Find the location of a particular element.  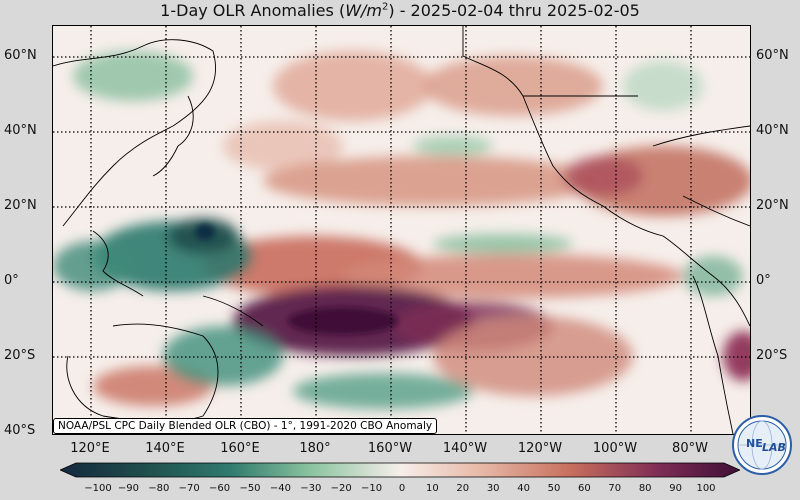

colorbar-tick-label: −40 is located at coordinates (280, 488).